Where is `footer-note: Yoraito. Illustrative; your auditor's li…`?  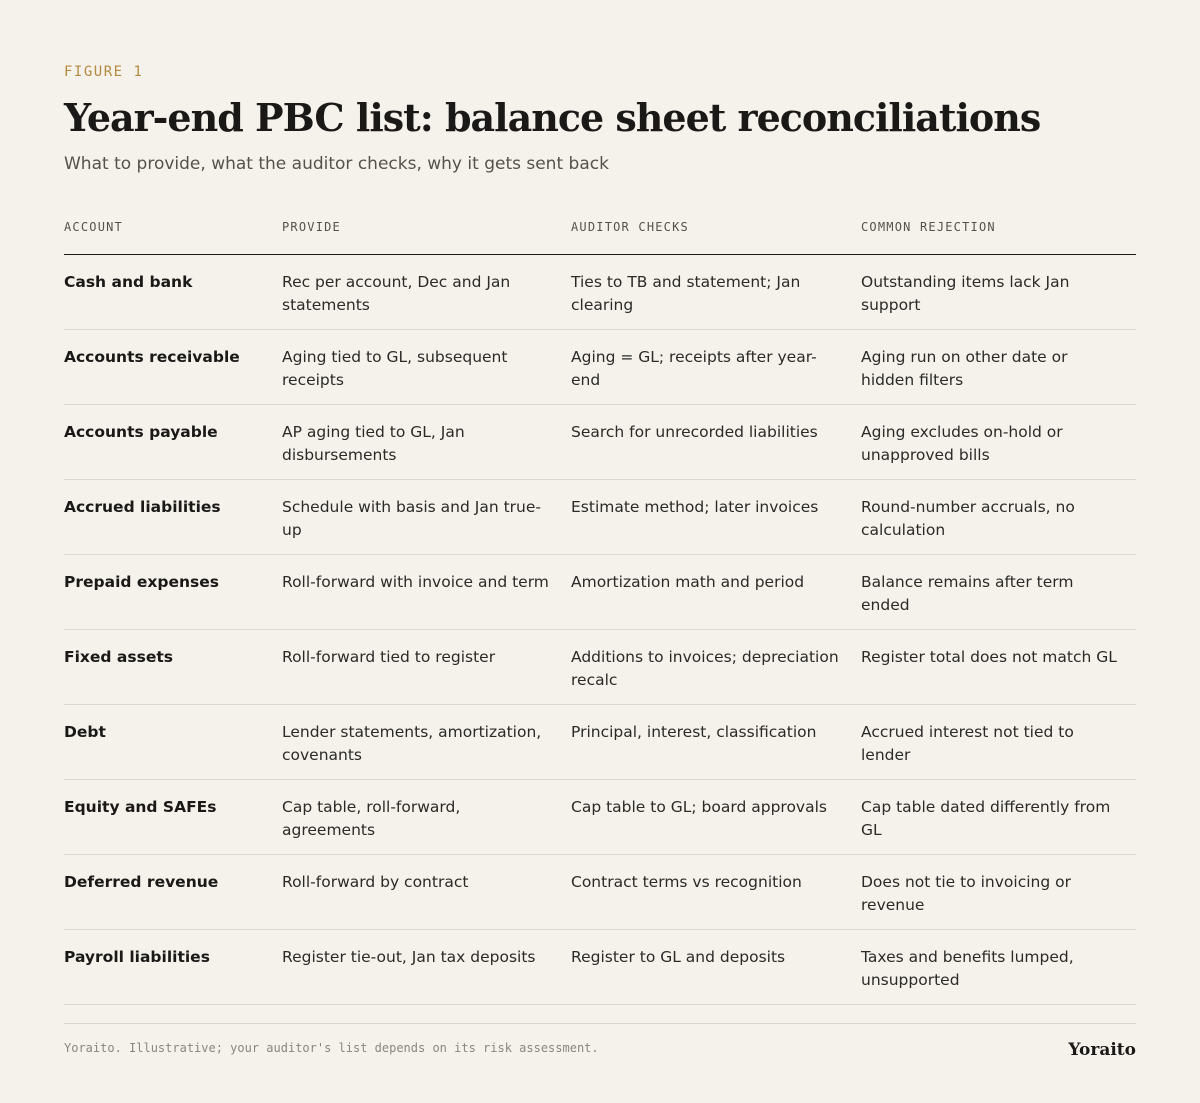
footer-note: Yoraito. Illustrative; your auditor's li… is located at coordinates (331, 1048).